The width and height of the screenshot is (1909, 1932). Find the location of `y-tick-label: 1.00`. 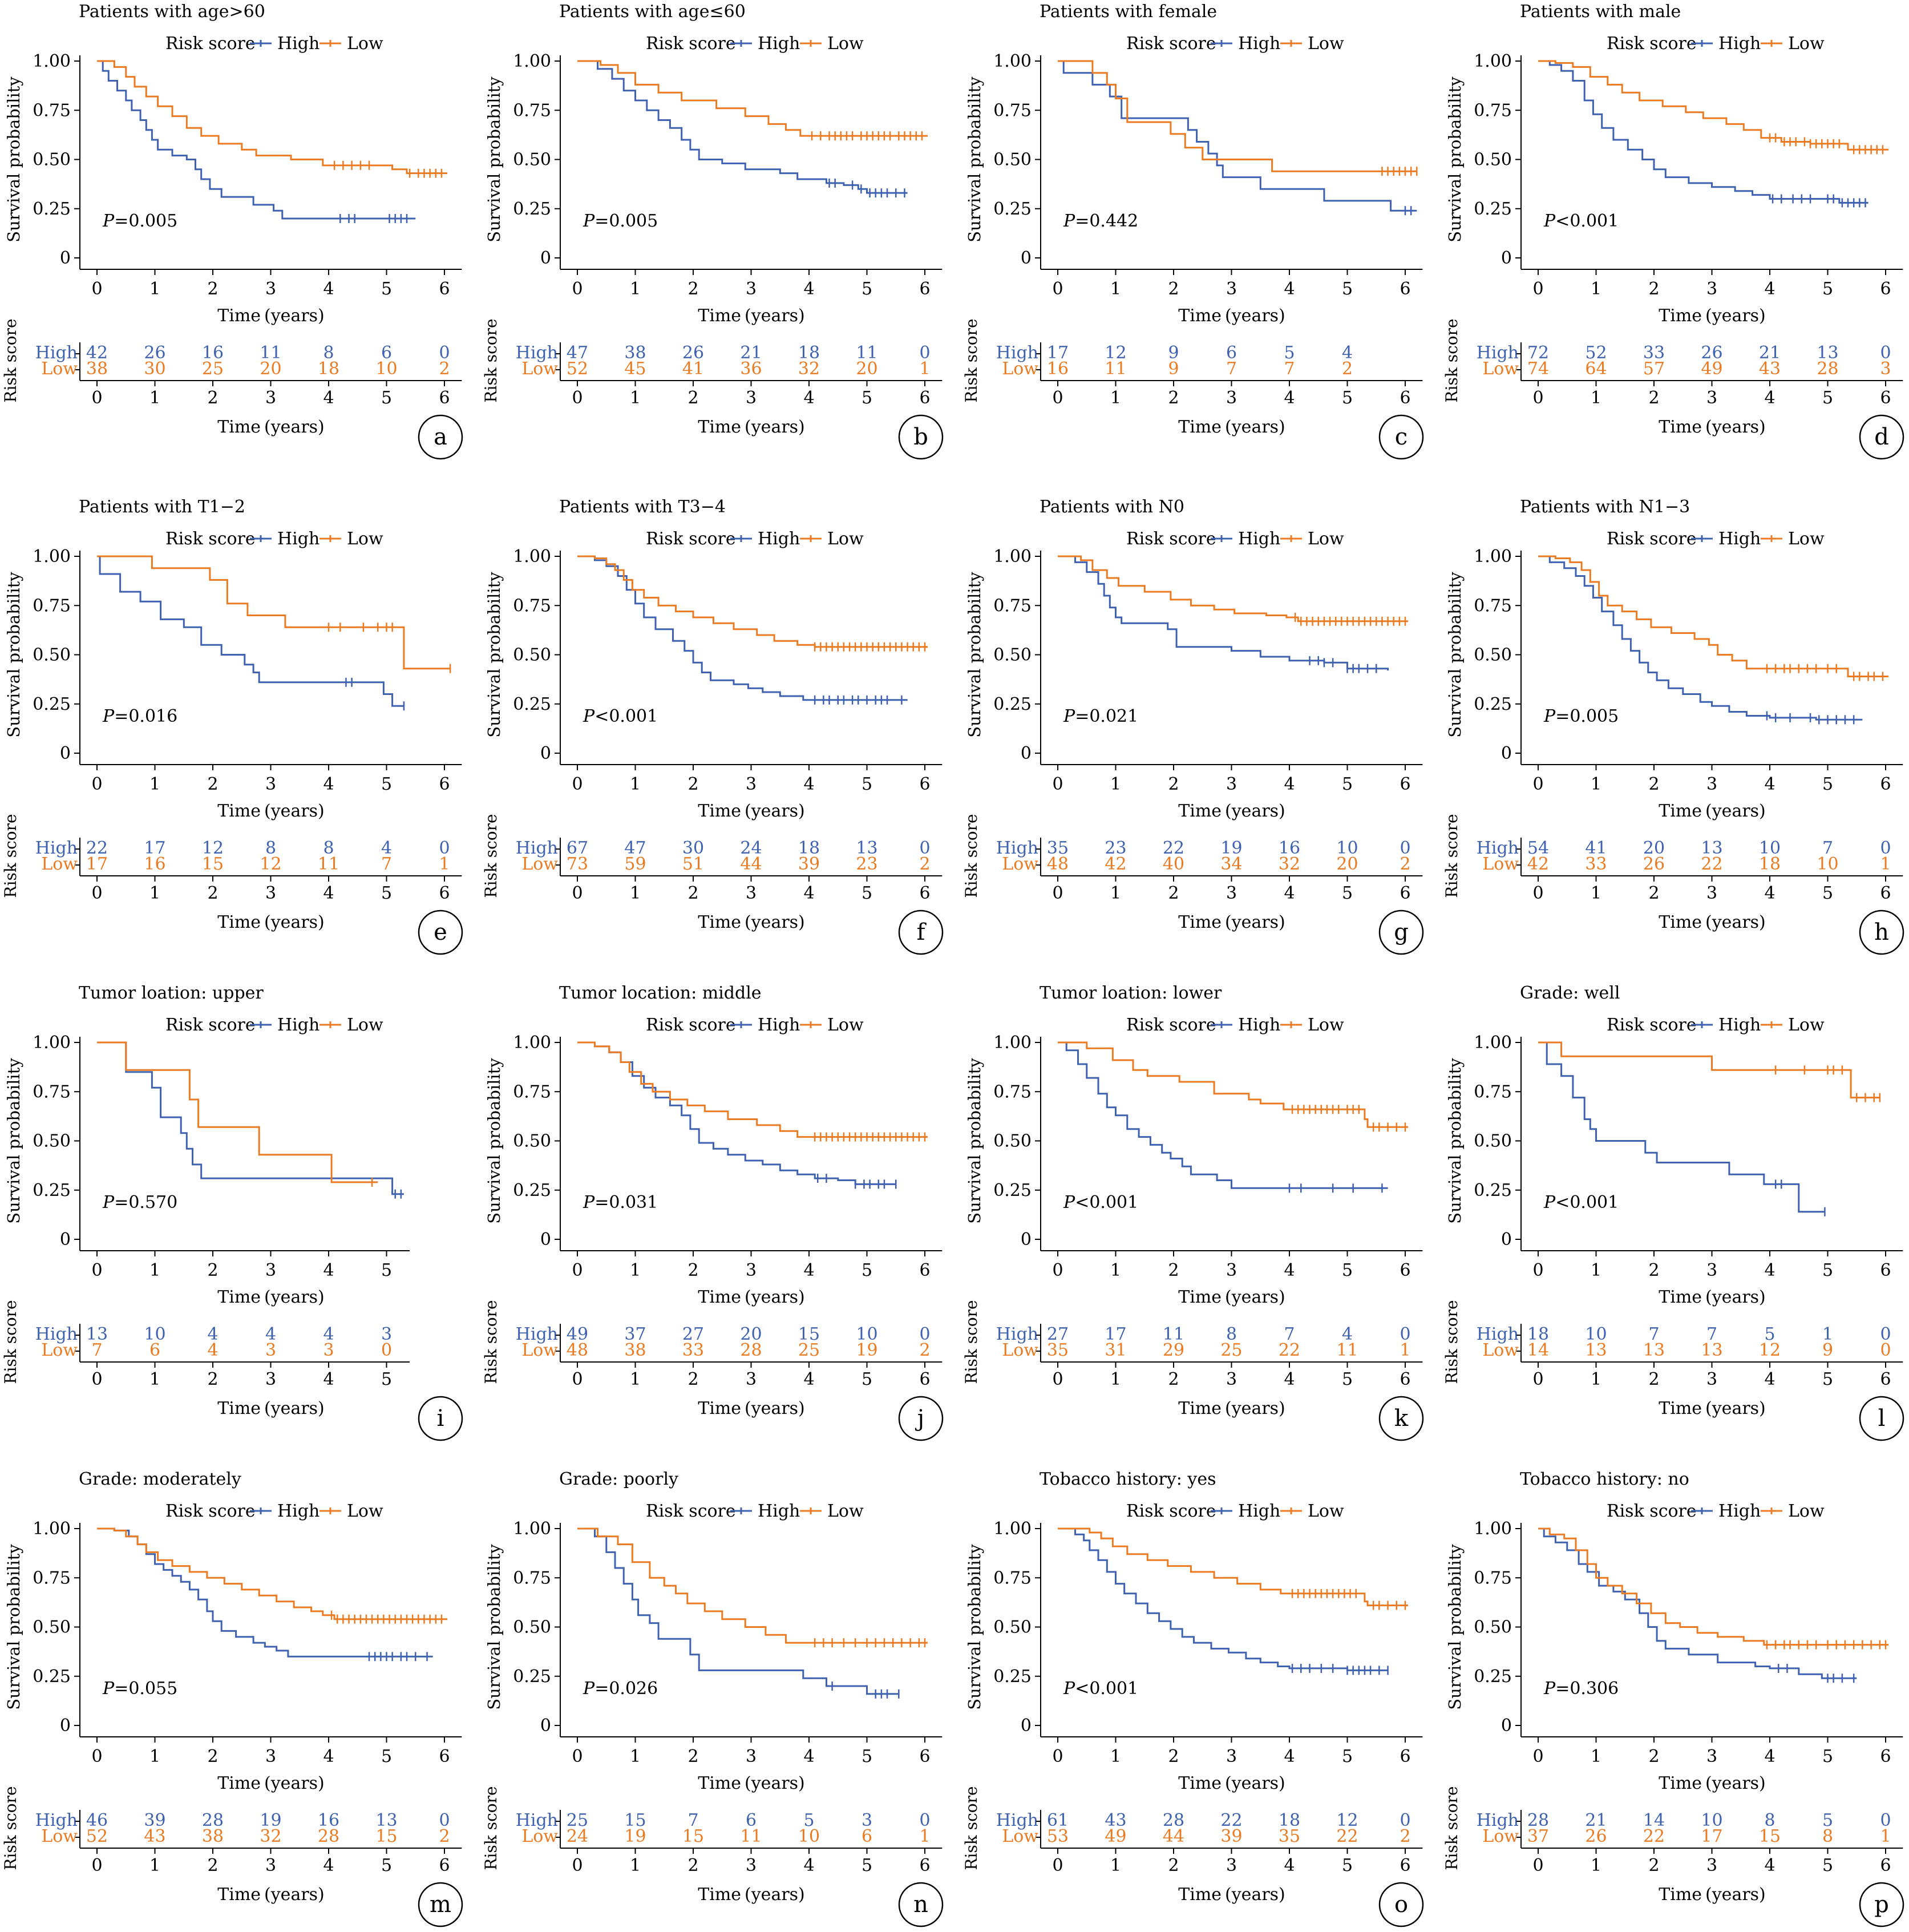

y-tick-label: 1.00 is located at coordinates (52, 61).